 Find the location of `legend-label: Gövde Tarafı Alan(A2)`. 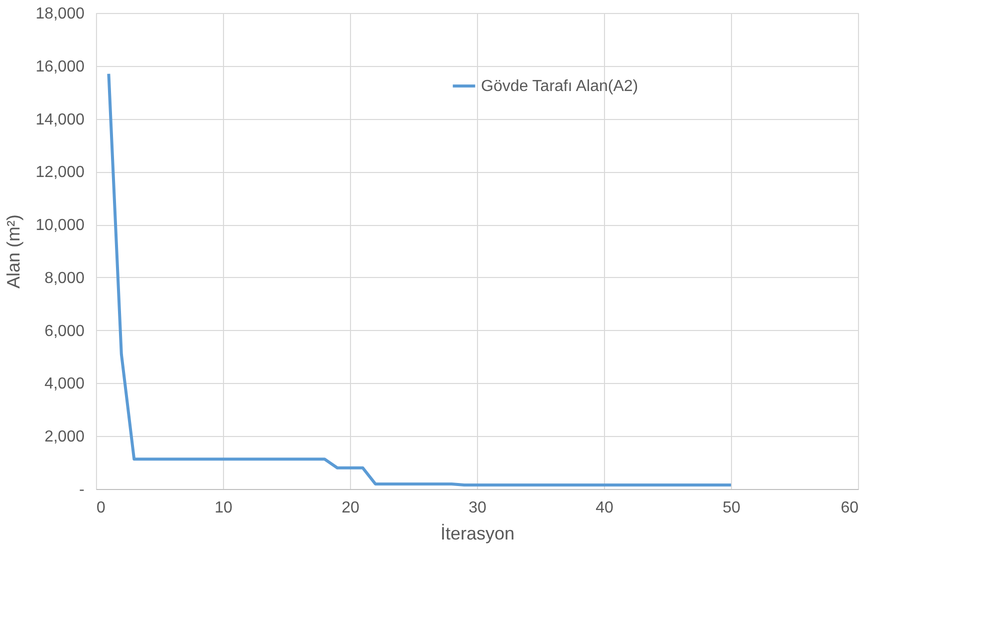

legend-label: Gövde Tarafı Alan(A2) is located at coordinates (559, 86).